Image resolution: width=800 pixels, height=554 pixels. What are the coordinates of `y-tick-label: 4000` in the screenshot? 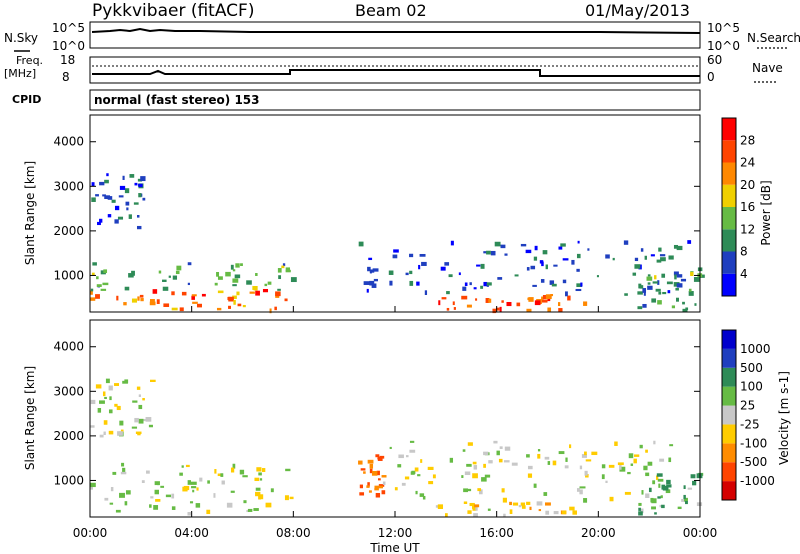 It's located at (68, 142).